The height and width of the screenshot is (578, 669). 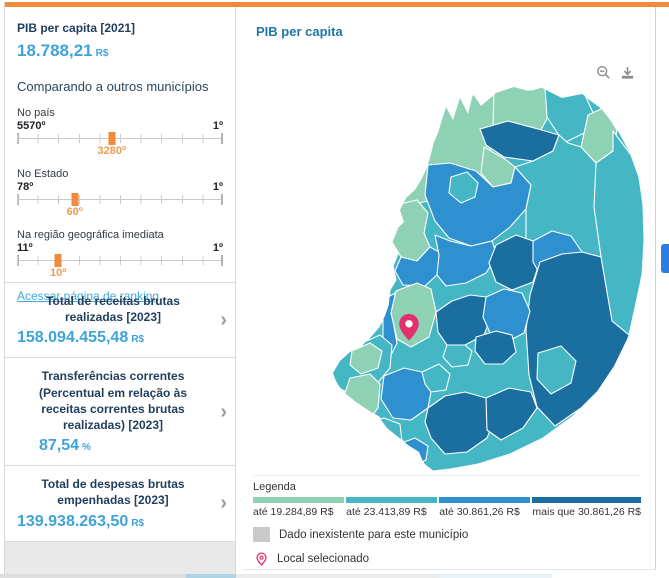 What do you see at coordinates (627, 72) in the screenshot?
I see `download-icon` at bounding box center [627, 72].